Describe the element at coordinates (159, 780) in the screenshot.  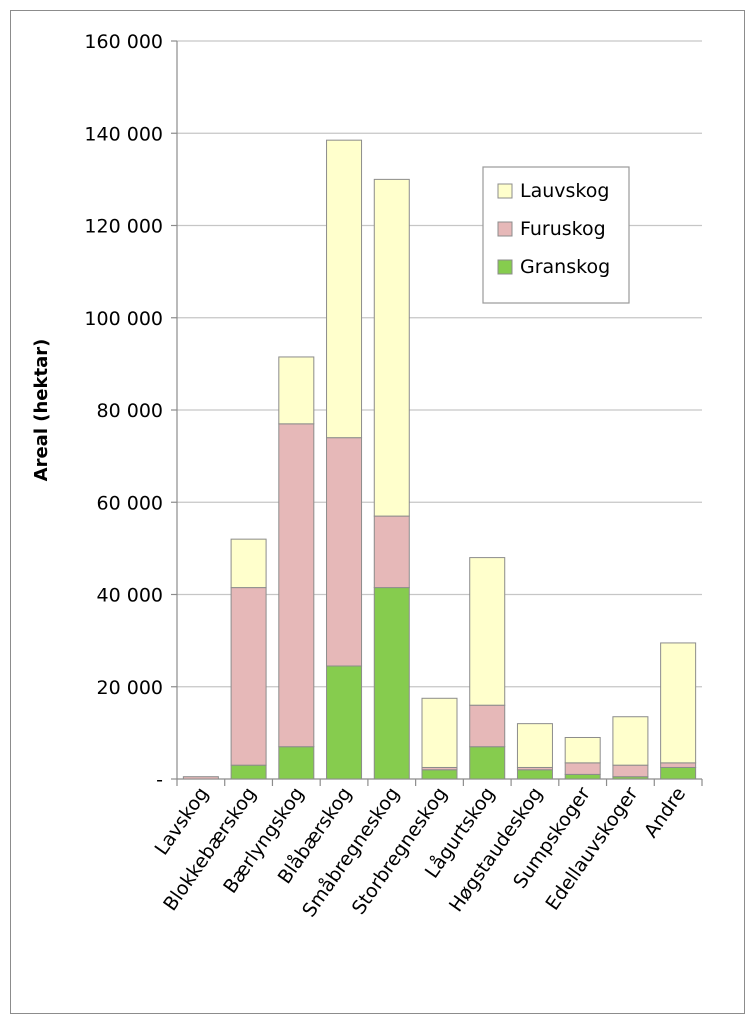
I see `y-tick-label: -` at that location.